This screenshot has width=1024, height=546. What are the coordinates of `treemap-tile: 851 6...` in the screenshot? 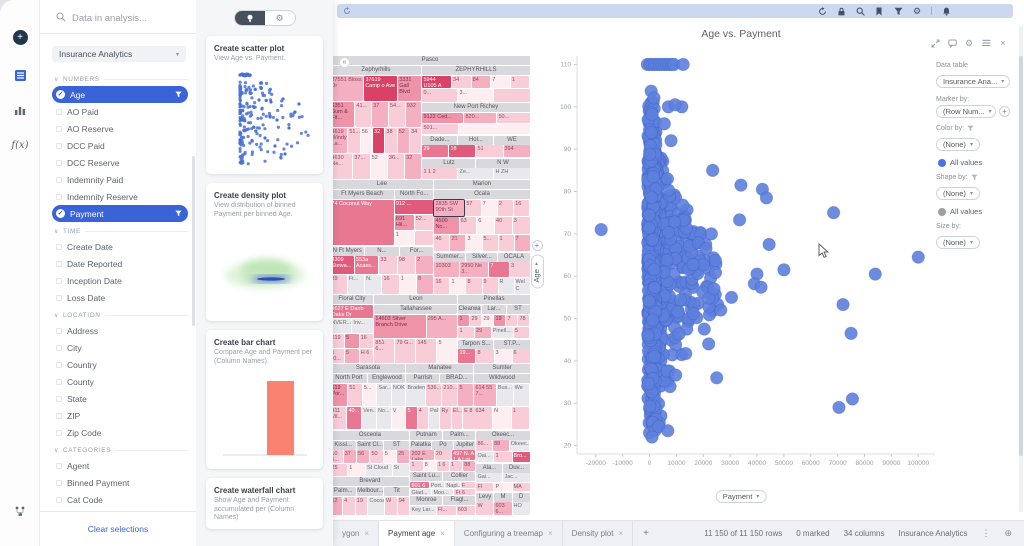 It's located at (384, 351).